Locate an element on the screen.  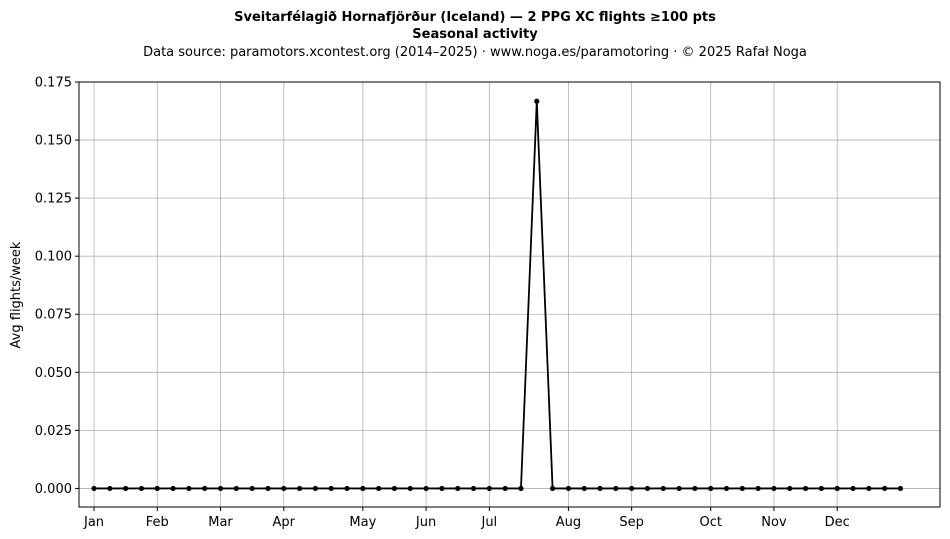
y-tick-label: 0.000 is located at coordinates (53, 489).